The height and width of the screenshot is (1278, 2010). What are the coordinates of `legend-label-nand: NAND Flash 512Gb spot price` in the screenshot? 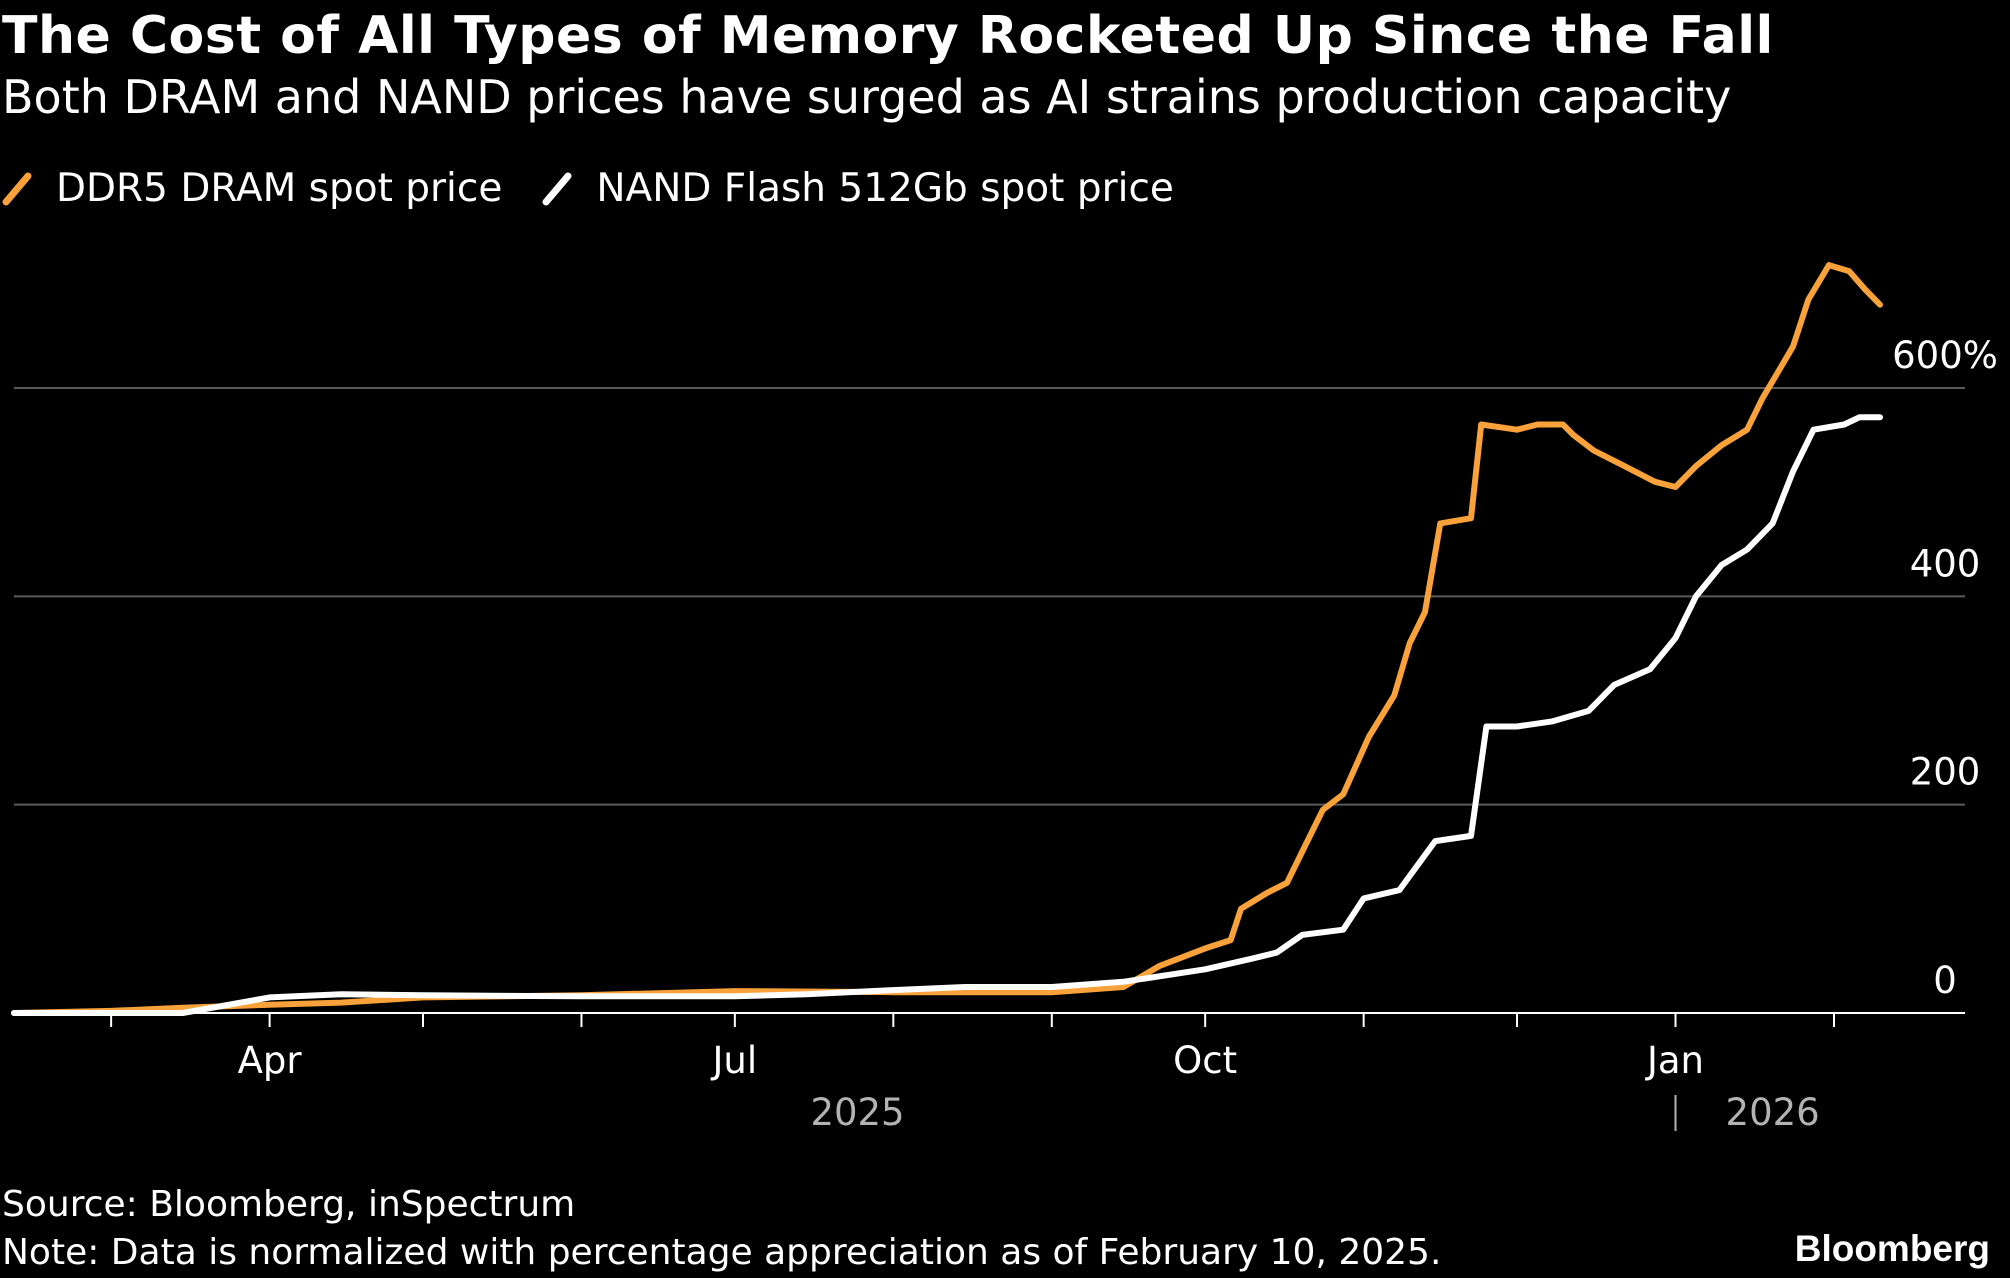 It's located at (885, 188).